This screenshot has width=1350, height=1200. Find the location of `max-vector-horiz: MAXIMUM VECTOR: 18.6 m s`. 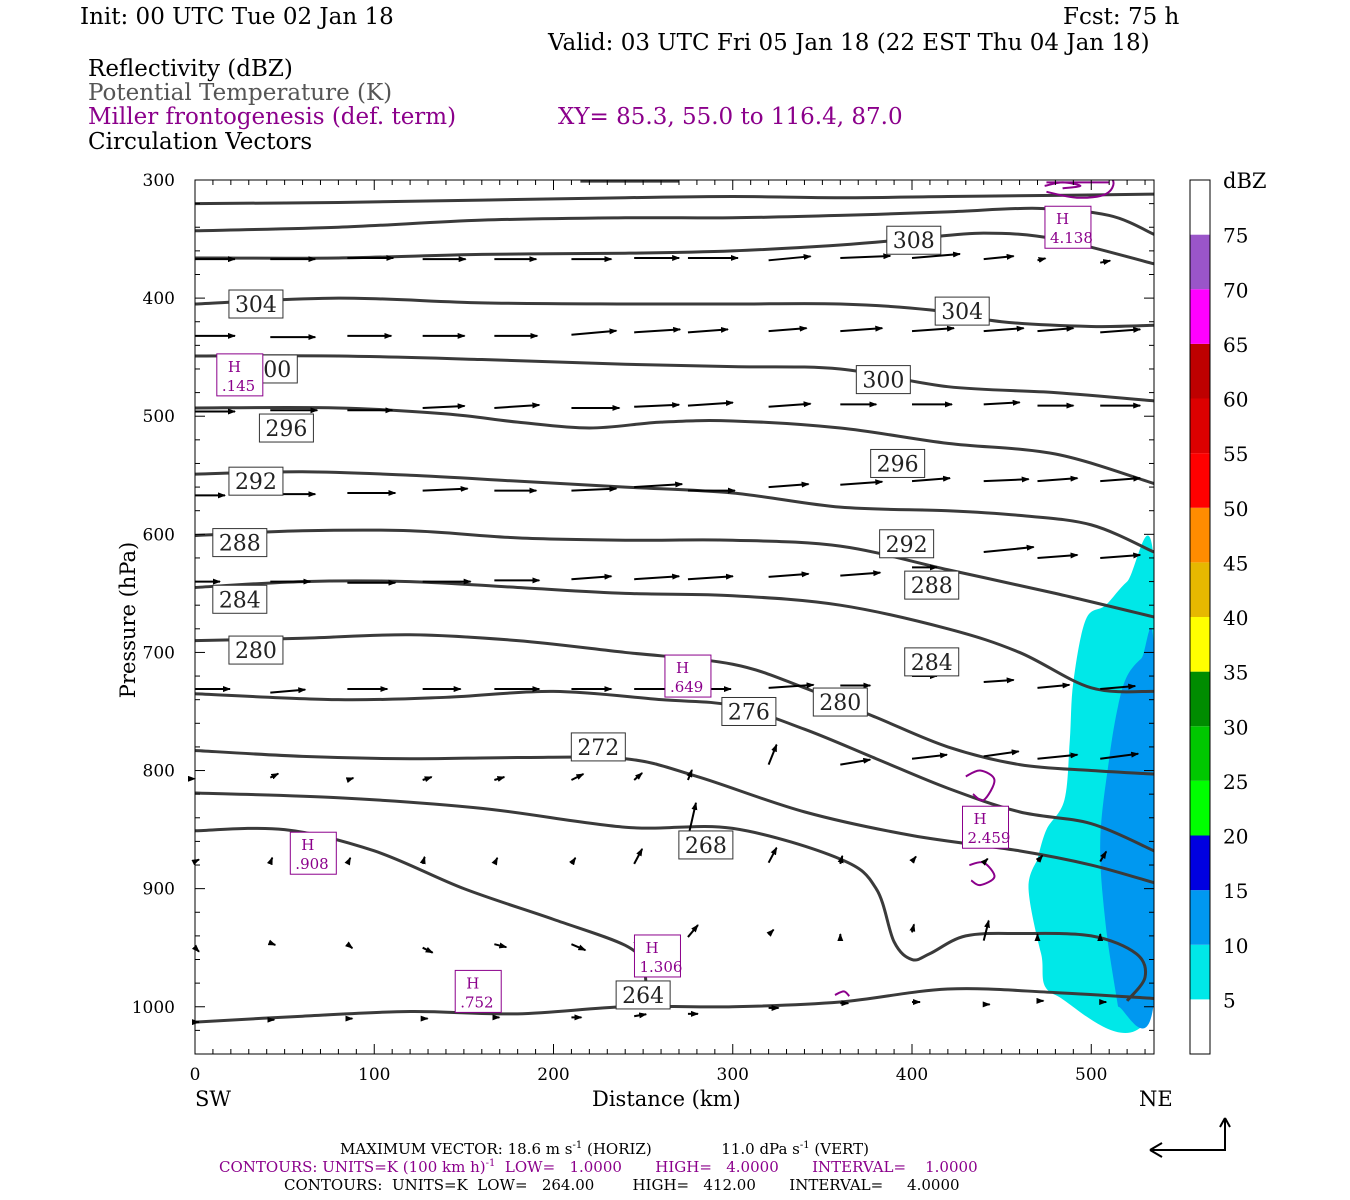

max-vector-horiz: MAXIMUM VECTOR: 18.6 m s is located at coordinates (456, 1149).